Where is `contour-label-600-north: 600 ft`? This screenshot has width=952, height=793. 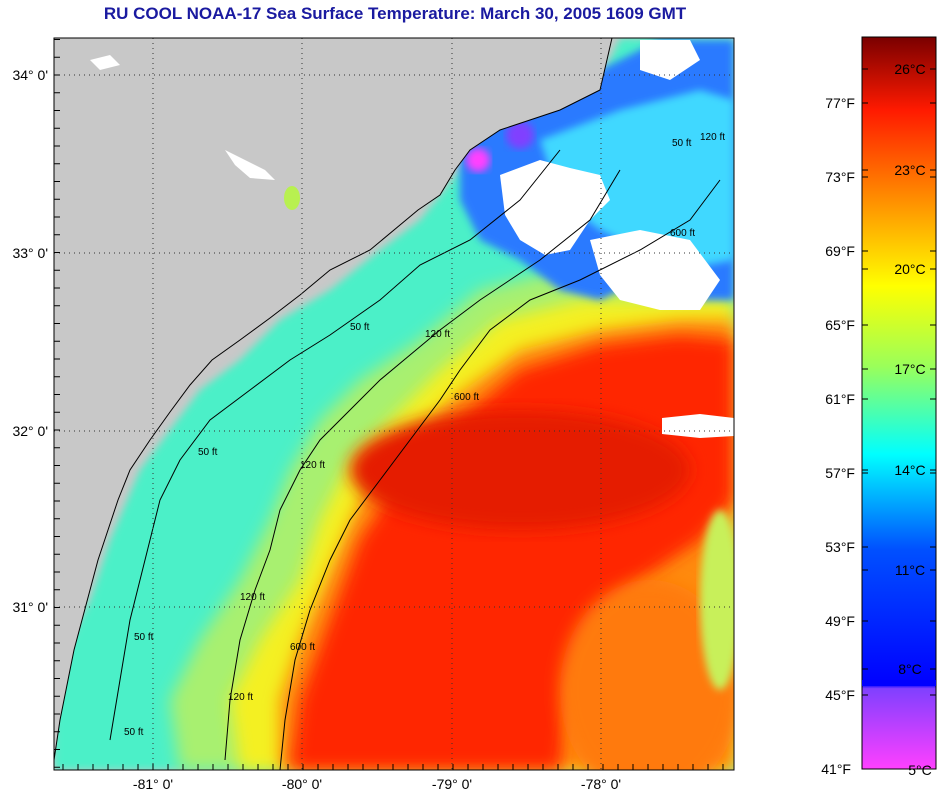 contour-label-600-north: 600 ft is located at coordinates (682, 233).